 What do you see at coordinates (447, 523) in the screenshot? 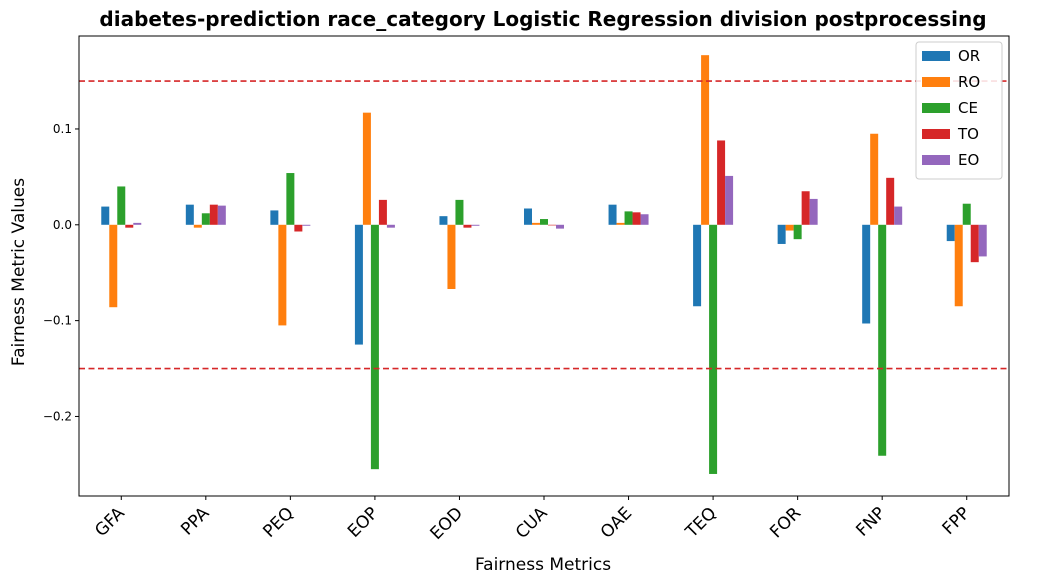
I see `x-tick-label: EOD` at bounding box center [447, 523].